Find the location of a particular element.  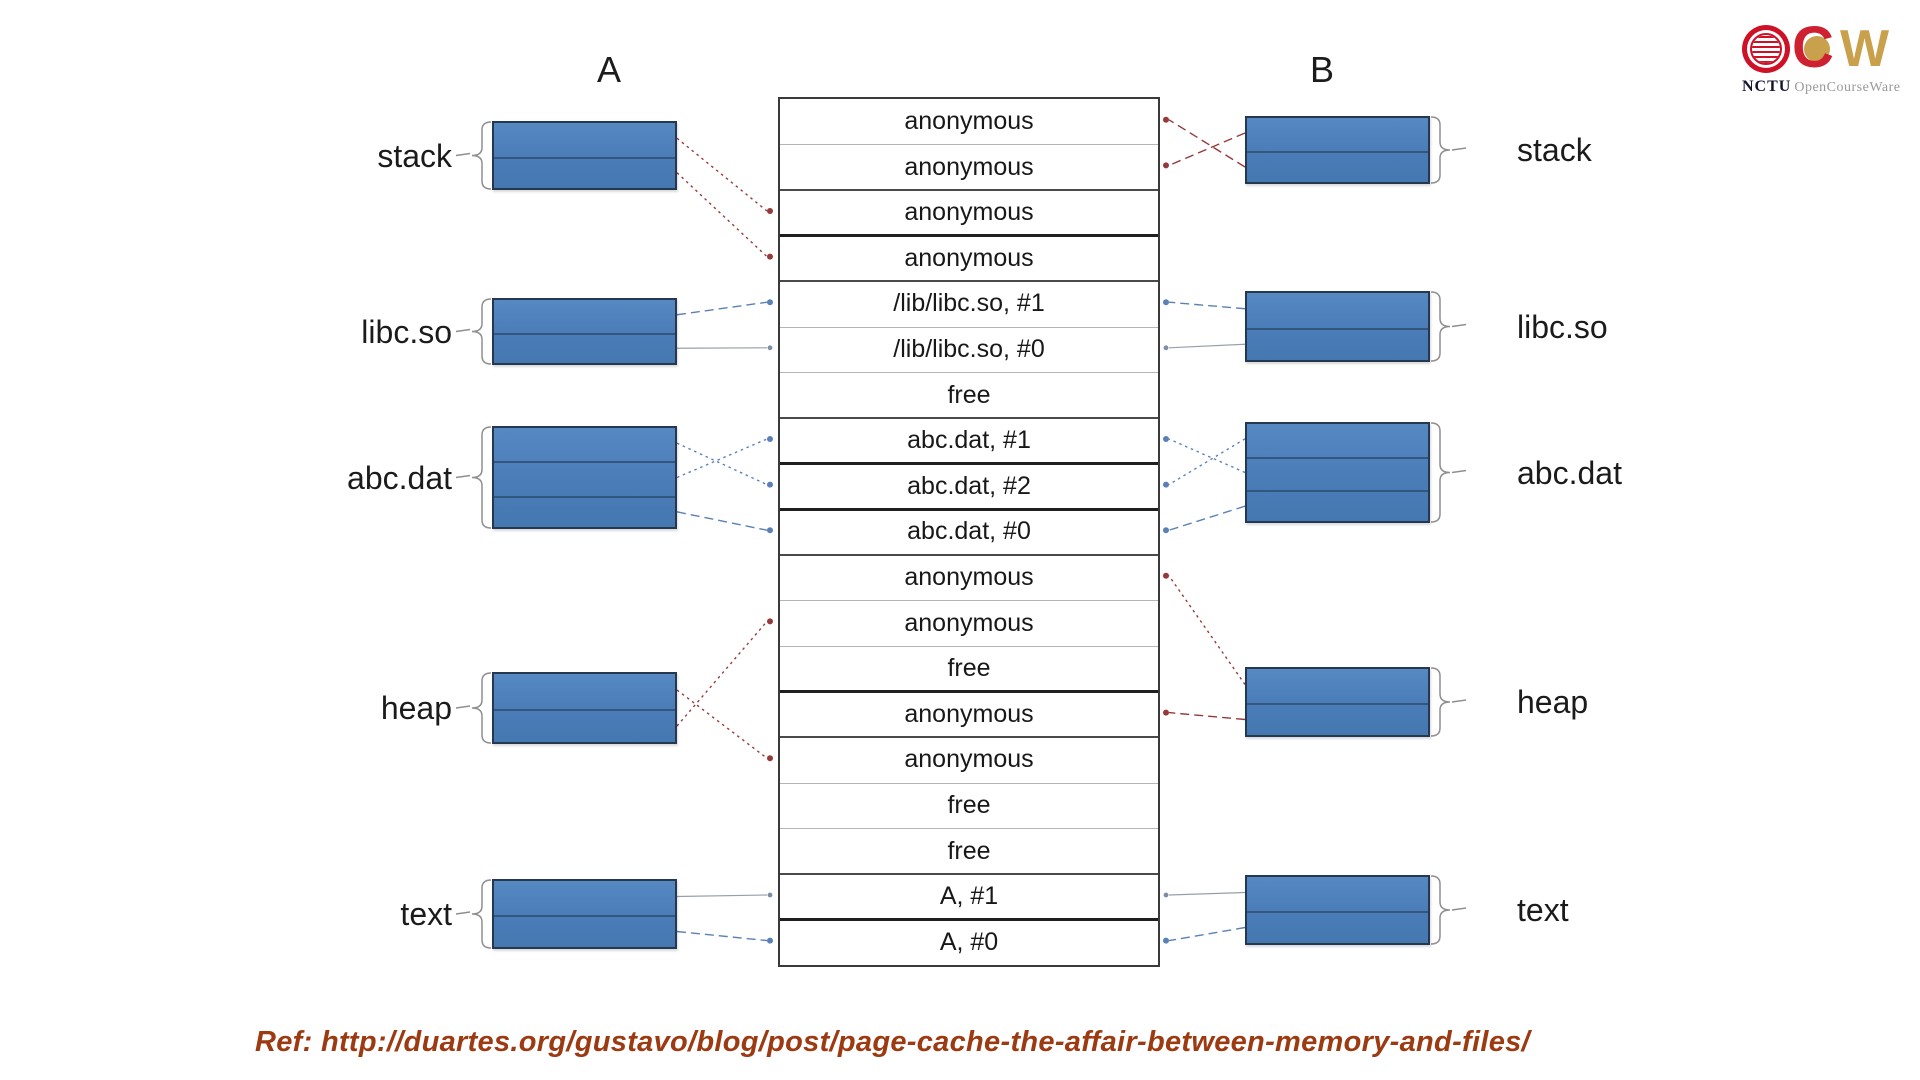

nctu-seal-icon is located at coordinates (1766, 49).